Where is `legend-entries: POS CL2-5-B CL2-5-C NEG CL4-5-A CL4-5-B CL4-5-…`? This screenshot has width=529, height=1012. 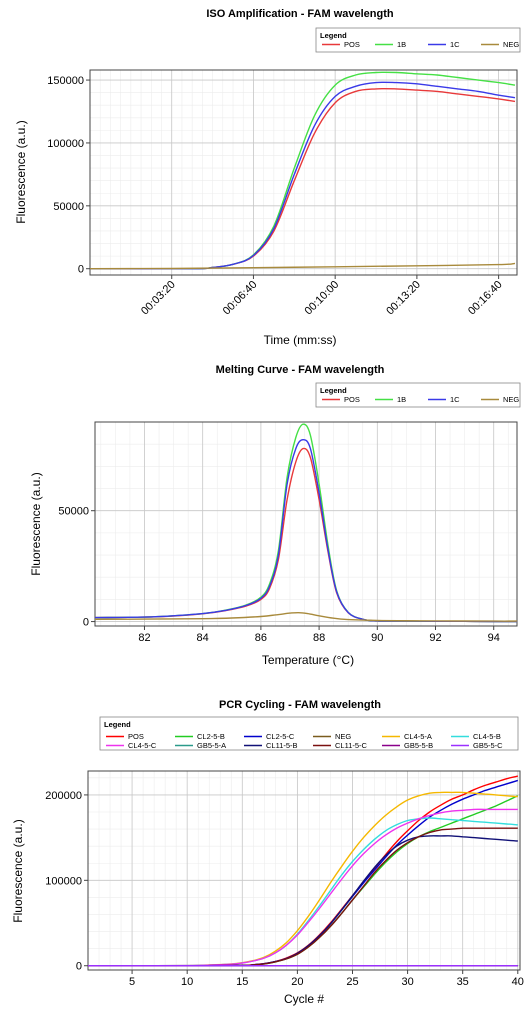 legend-entries: POS CL2-5-B CL2-5-C NEG CL4-5-A CL4-5-B CL4-5-… is located at coordinates (304, 741).